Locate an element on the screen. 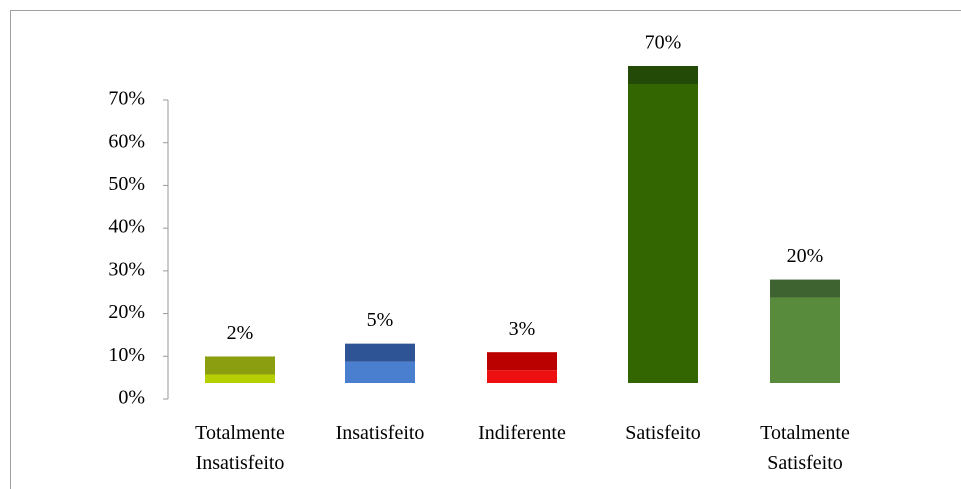 This screenshot has height=489, width=961. y-tick-label: 70% is located at coordinates (126, 99).